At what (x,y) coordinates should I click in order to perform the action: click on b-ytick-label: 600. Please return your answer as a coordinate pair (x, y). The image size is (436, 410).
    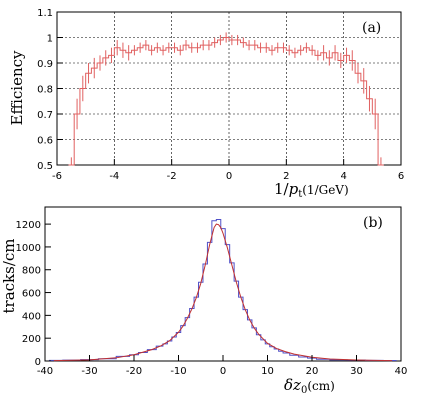
    Looking at the image, I should click on (31, 294).